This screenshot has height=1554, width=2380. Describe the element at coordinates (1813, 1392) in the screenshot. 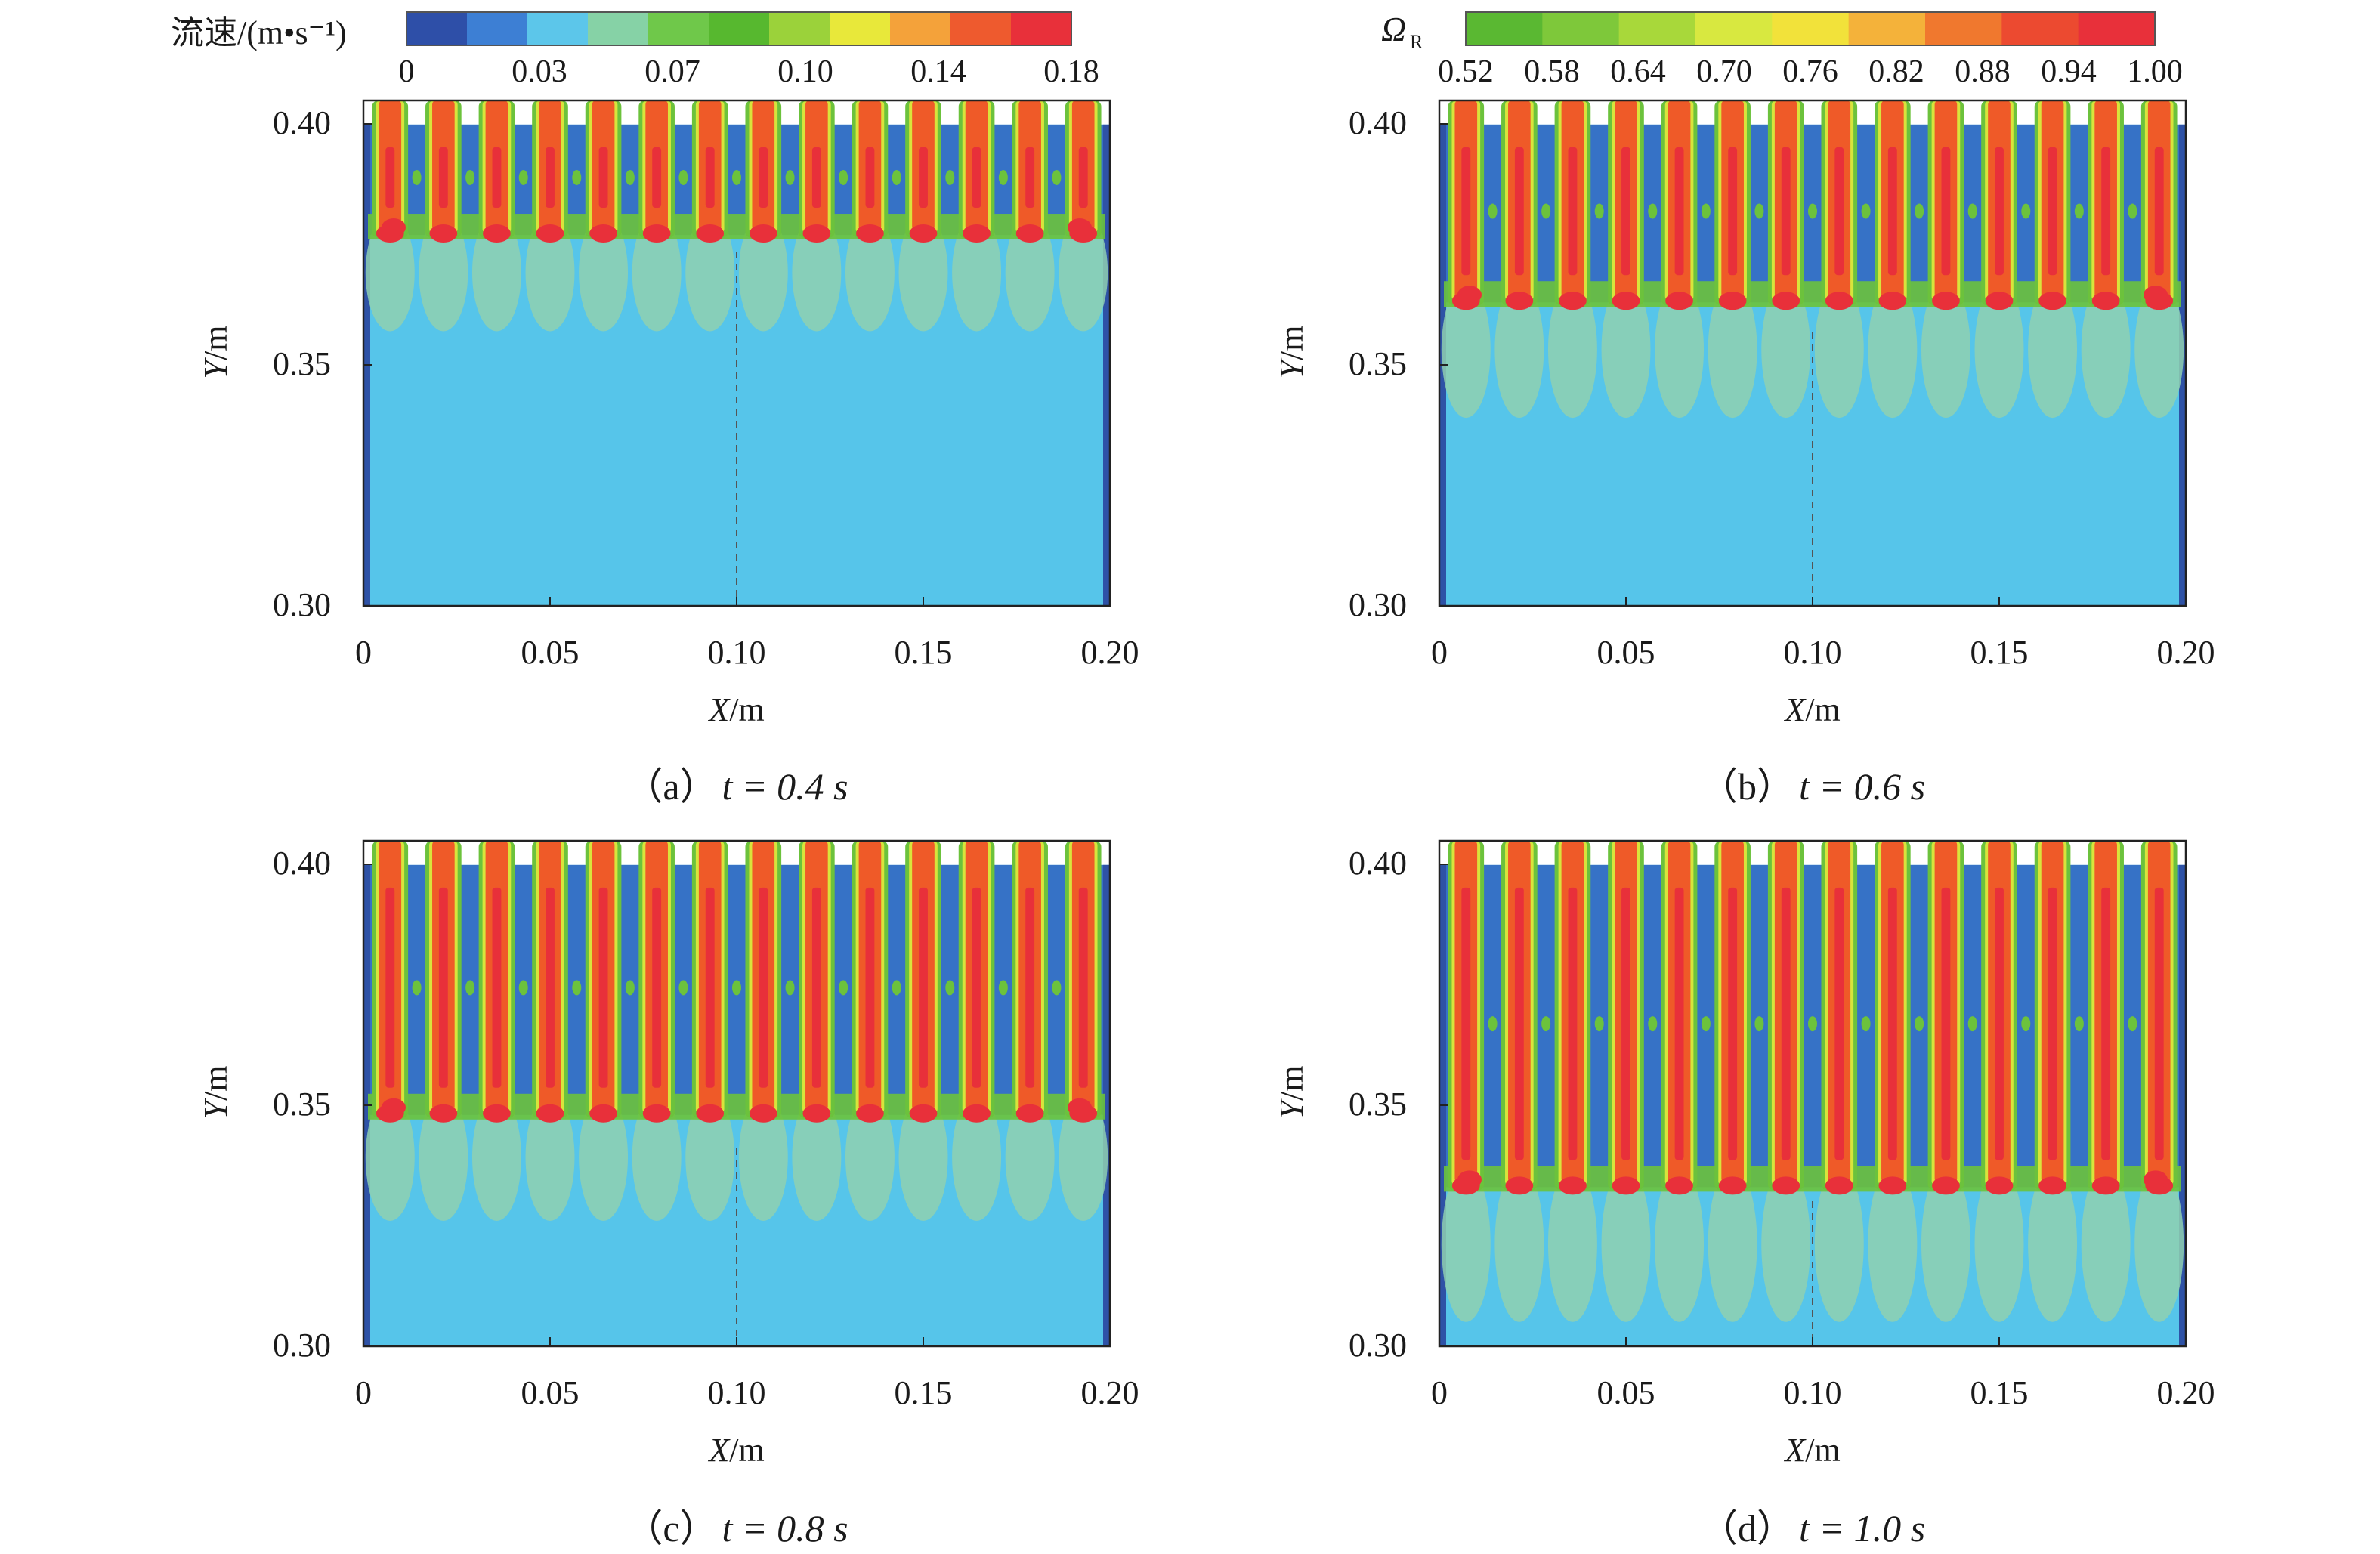

I see `x-tick-label: 0.10` at that location.